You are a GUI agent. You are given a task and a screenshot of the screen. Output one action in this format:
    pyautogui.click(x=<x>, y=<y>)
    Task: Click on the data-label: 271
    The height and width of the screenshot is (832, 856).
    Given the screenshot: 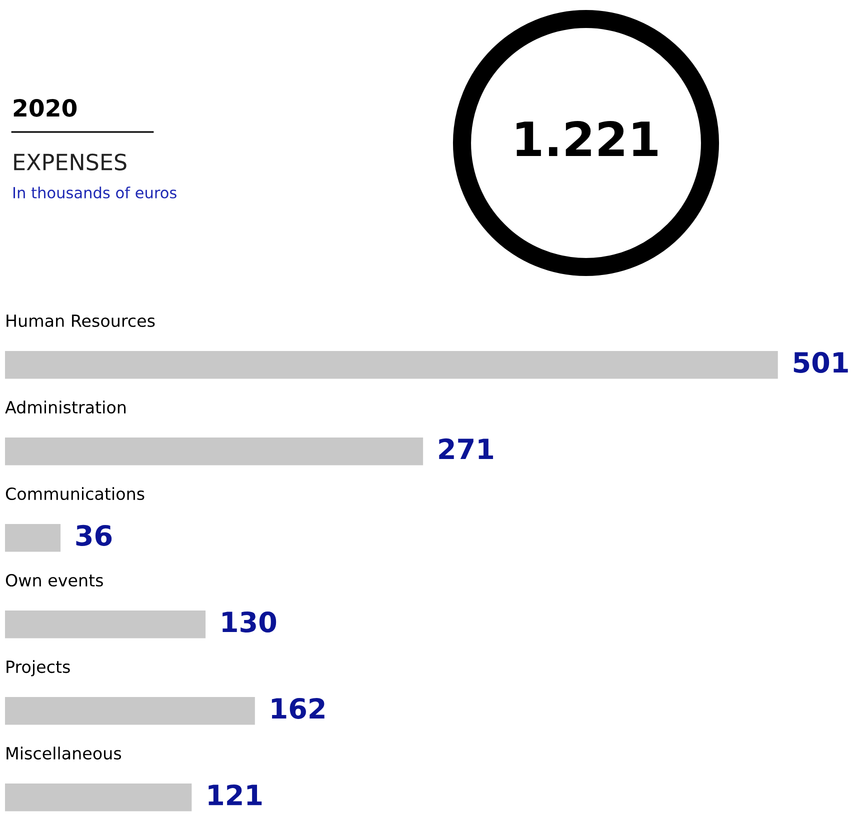 What is the action you would take?
    pyautogui.click(x=466, y=449)
    